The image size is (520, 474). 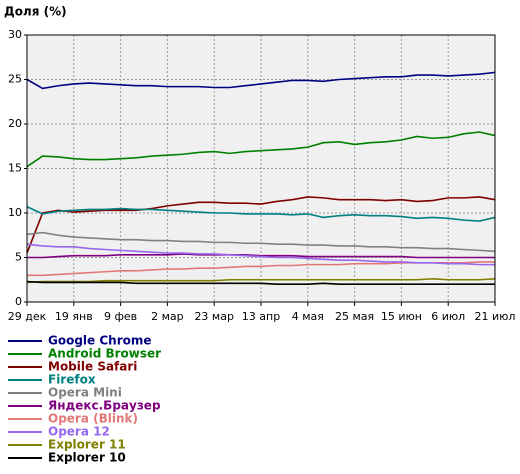 What do you see at coordinates (15, 212) in the screenshot?
I see `y-tick-label: 10` at bounding box center [15, 212].